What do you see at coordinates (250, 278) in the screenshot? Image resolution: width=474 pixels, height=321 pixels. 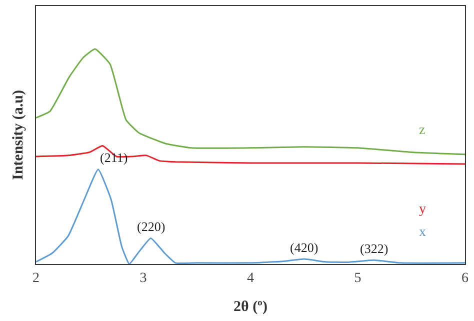 I see `x-tick-label: 4` at bounding box center [250, 278].